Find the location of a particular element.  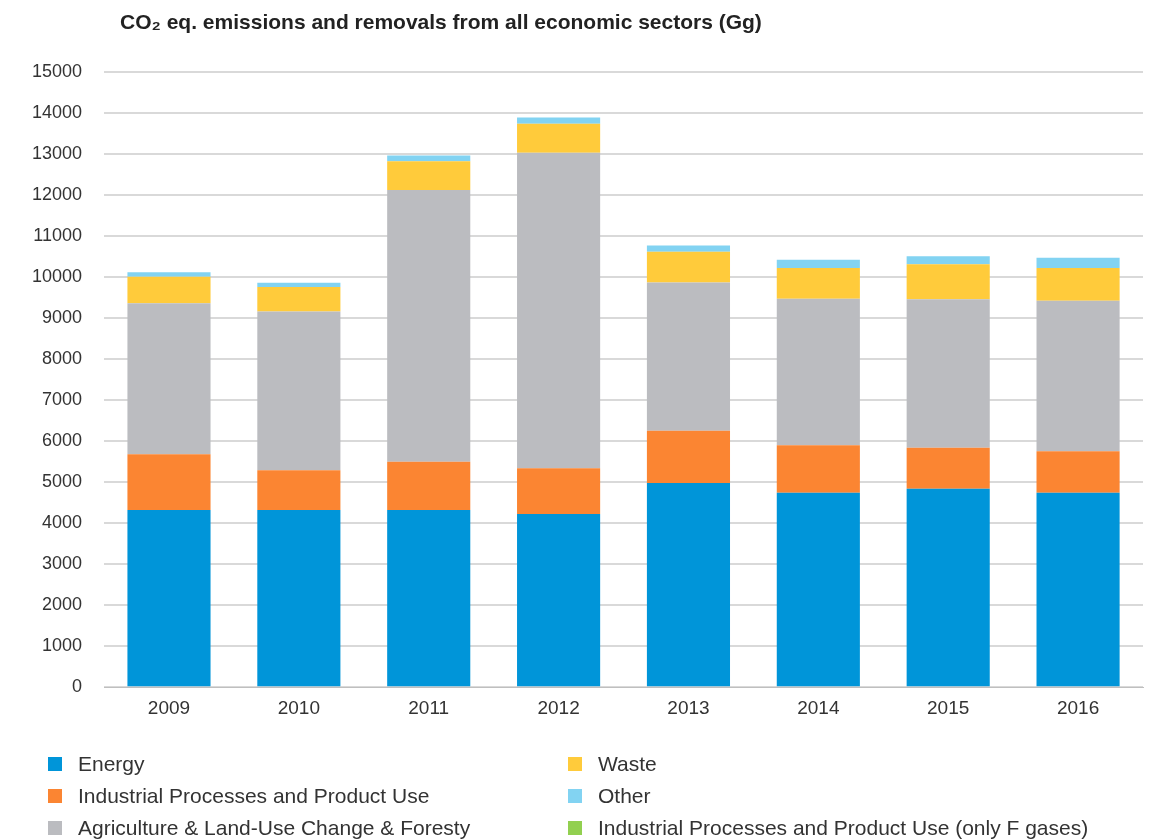

legend-label: Industrial Processes and Product Use is located at coordinates (254, 796).